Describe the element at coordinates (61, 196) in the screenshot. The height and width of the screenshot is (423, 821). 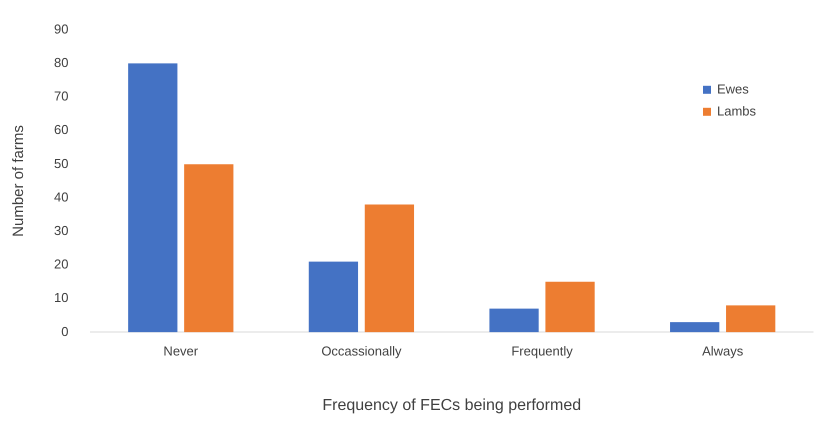
I see `y-tick-label: 40` at that location.